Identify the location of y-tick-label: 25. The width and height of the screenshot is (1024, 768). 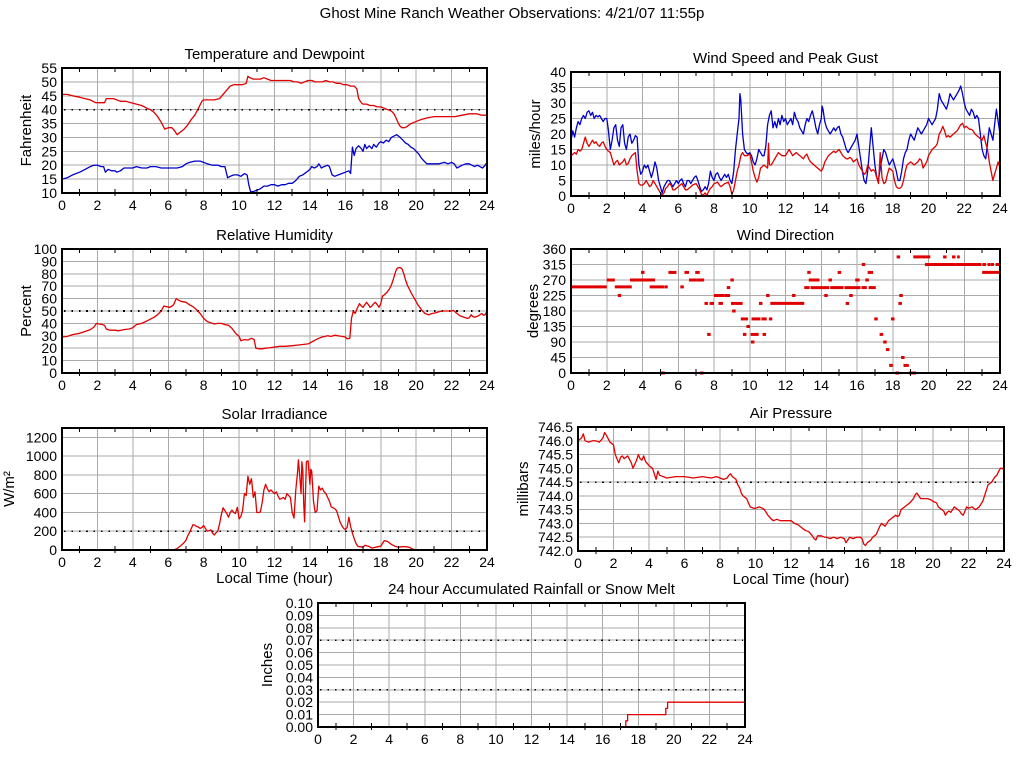
(558, 119).